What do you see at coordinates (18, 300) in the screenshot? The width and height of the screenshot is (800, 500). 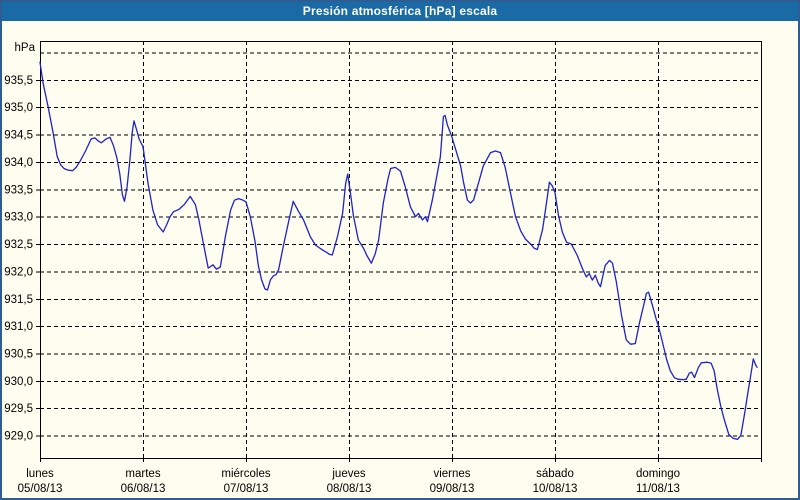 I see `y-tick-label: 931,5` at bounding box center [18, 300].